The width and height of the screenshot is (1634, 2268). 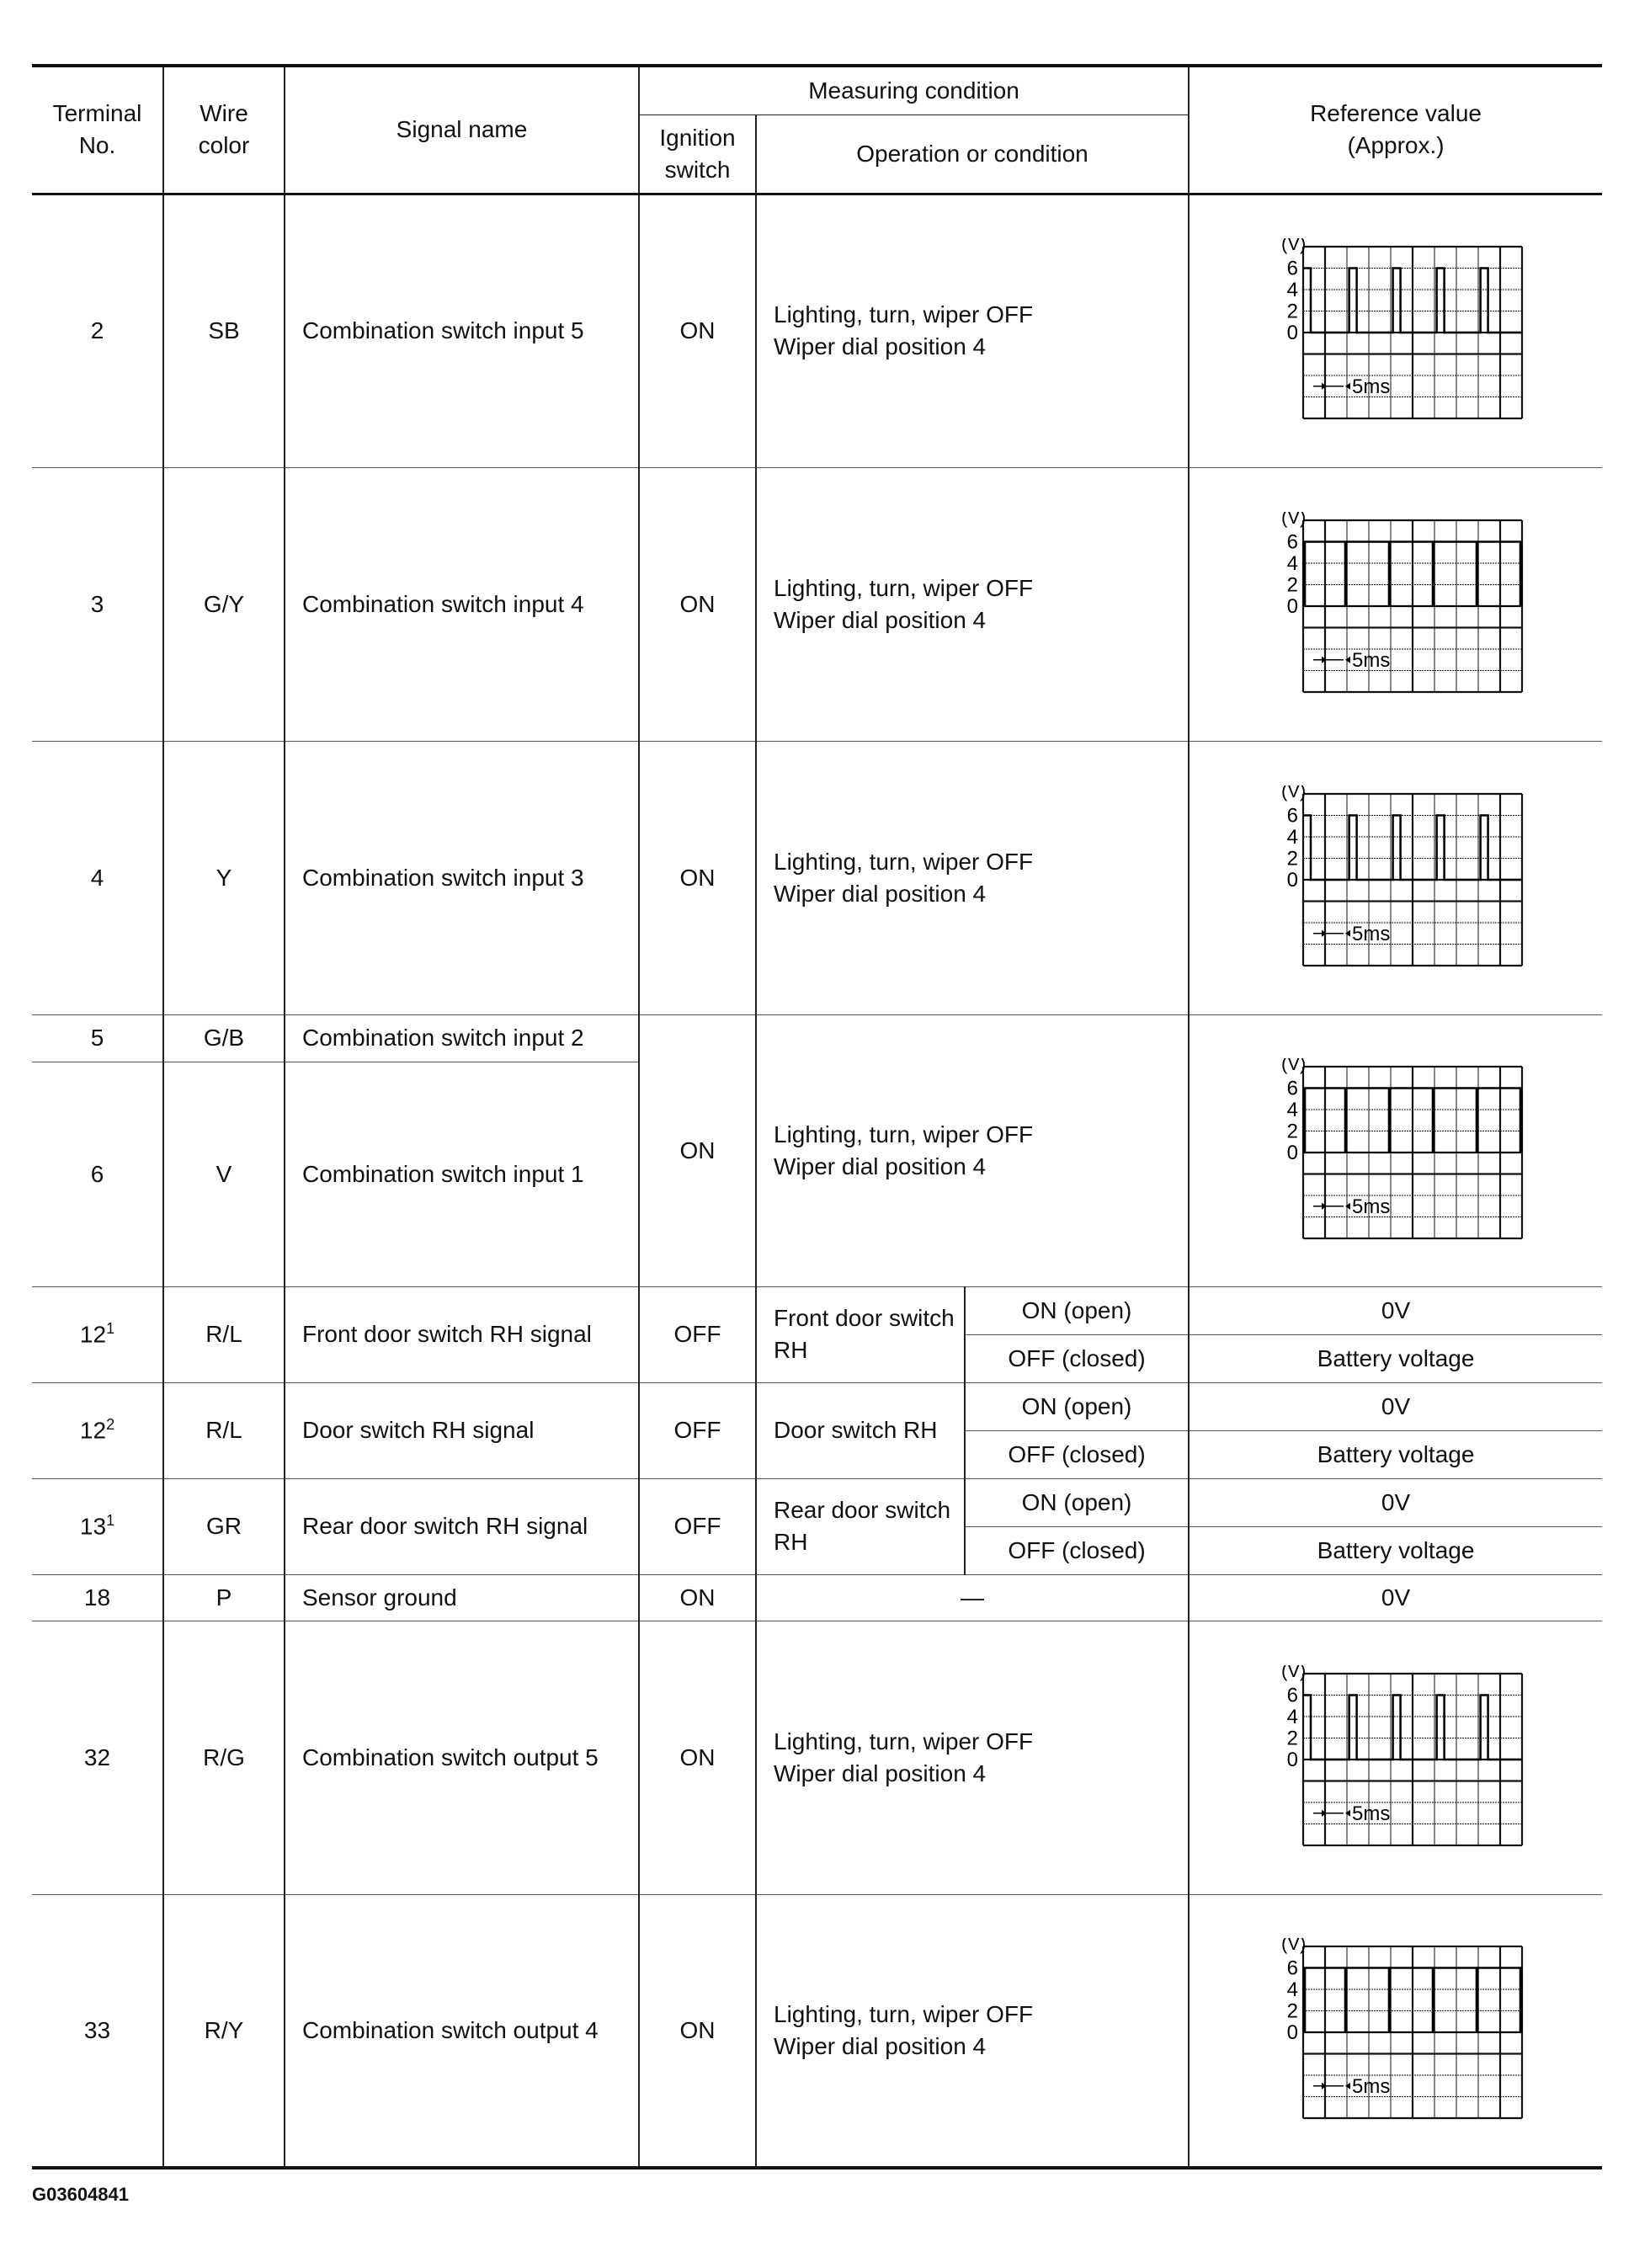 What do you see at coordinates (462, 2032) in the screenshot?
I see `signal-name: Combination switch output 4` at bounding box center [462, 2032].